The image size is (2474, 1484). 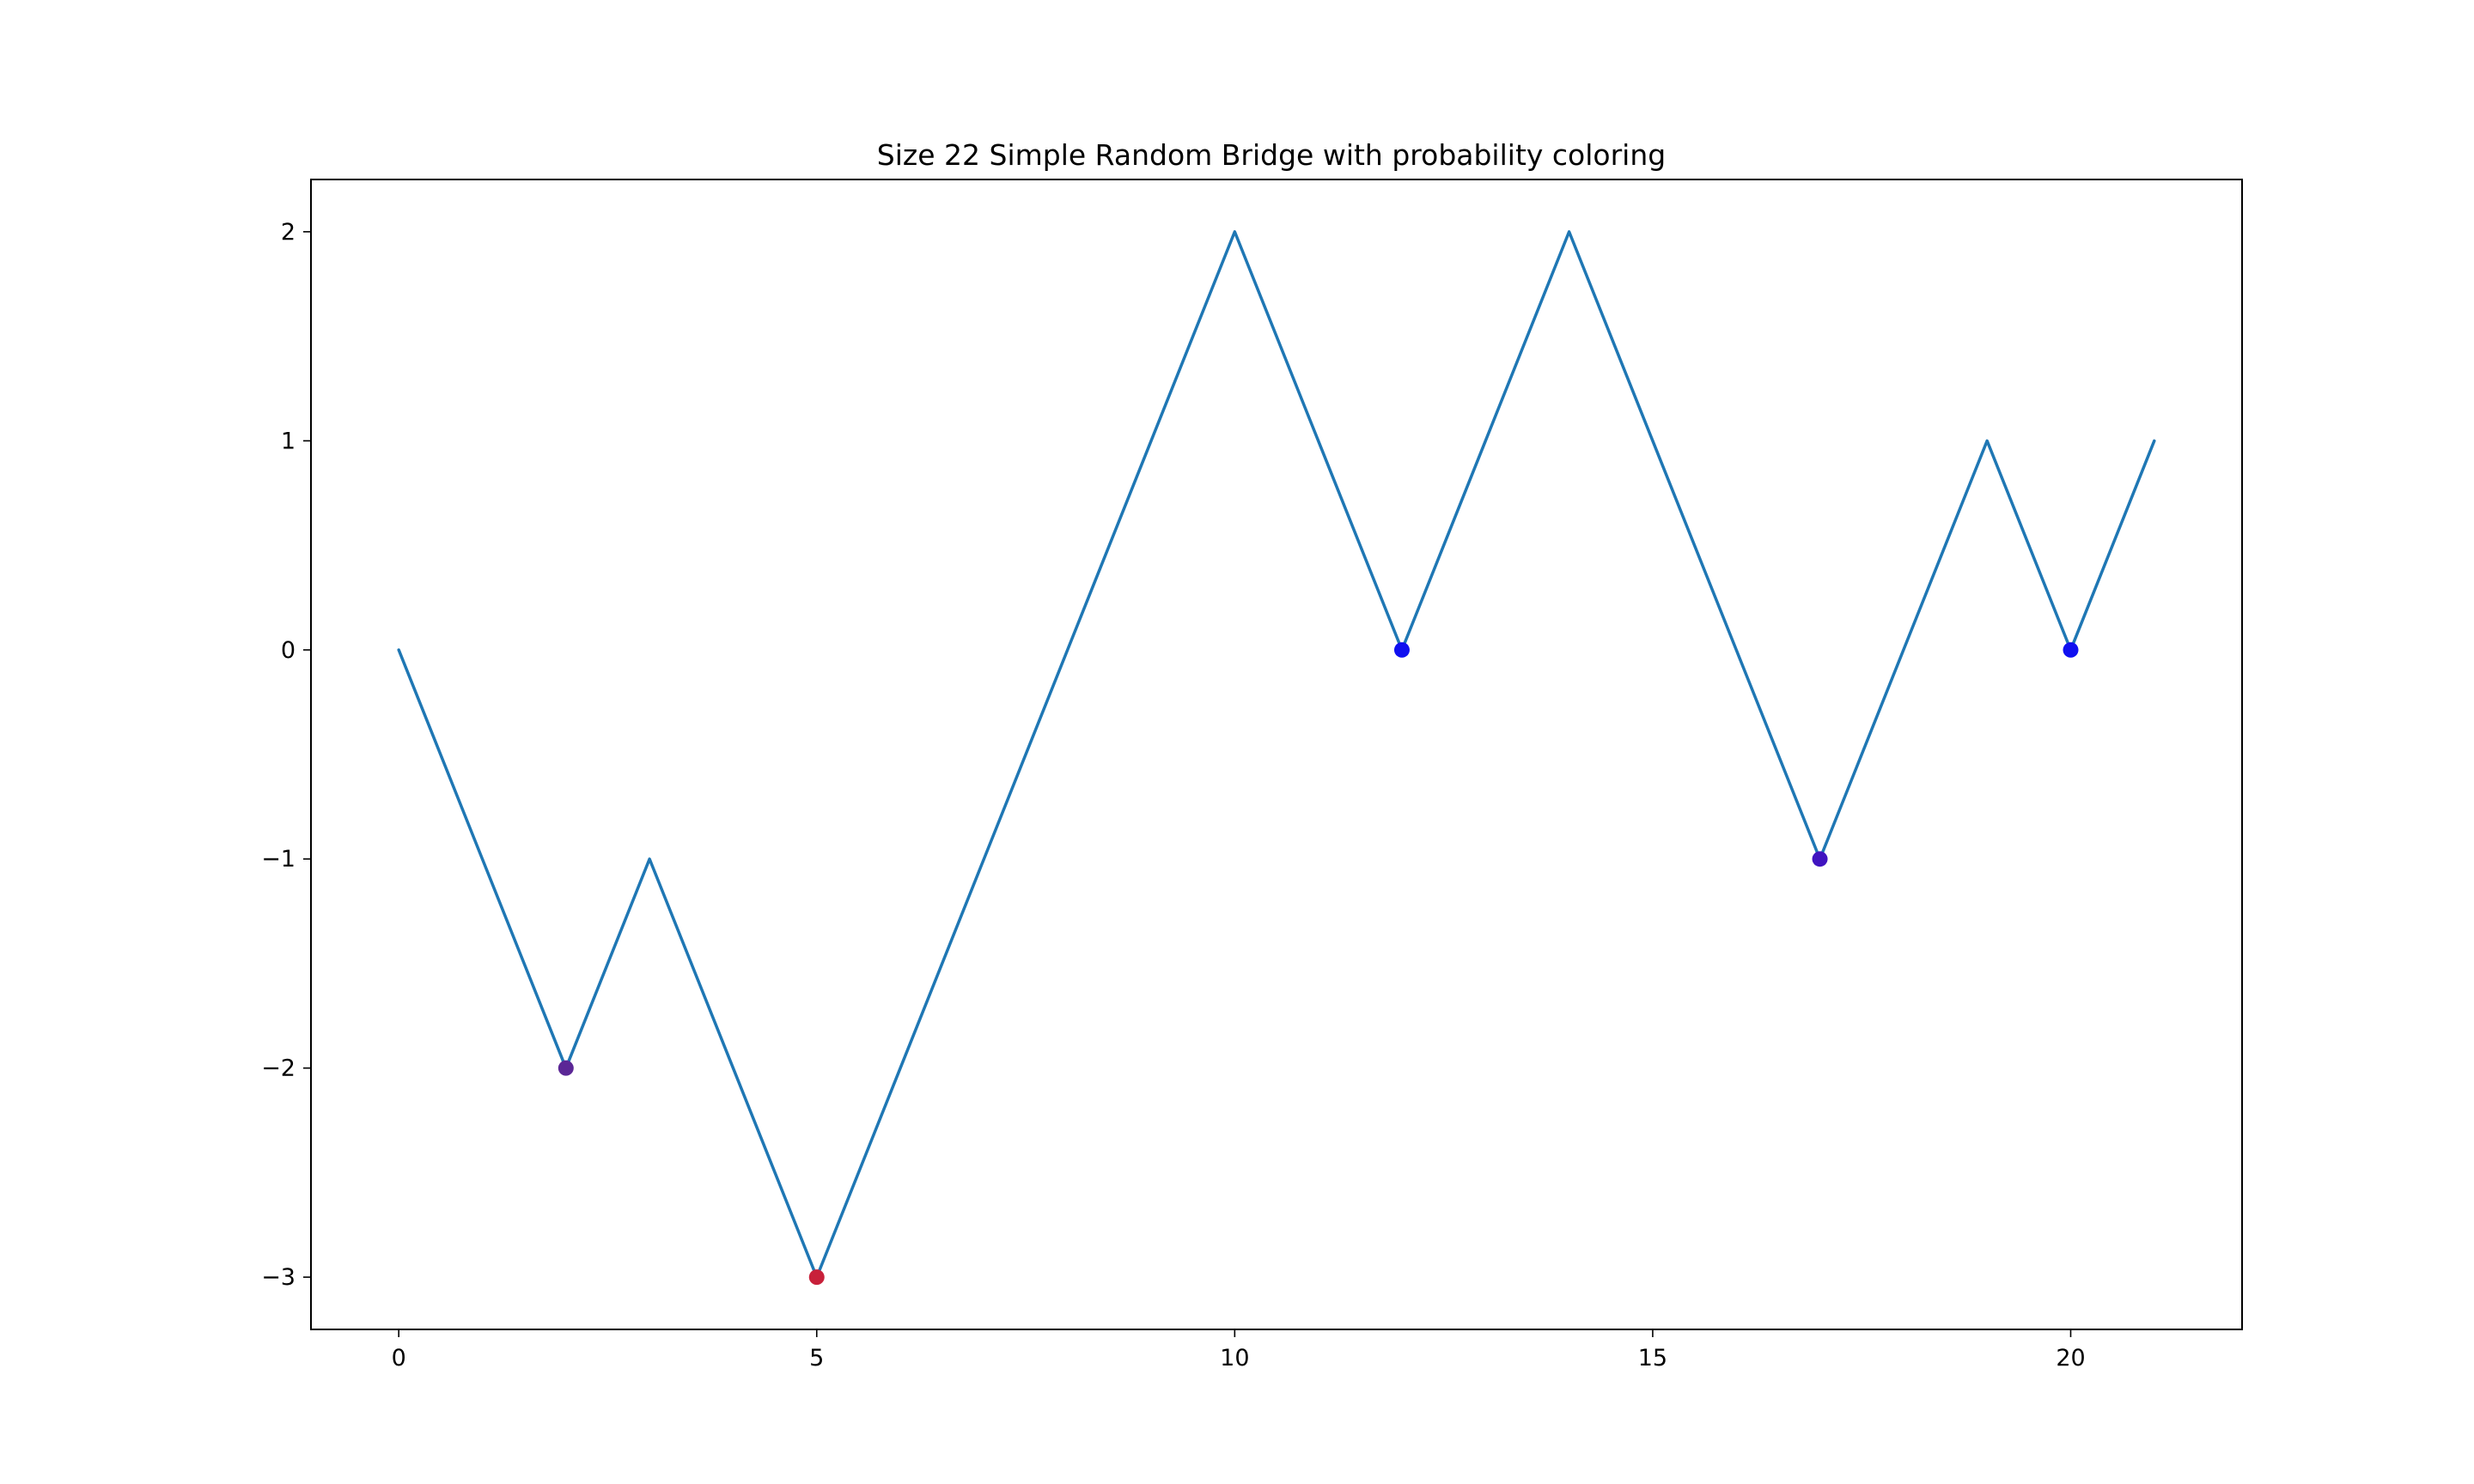 What do you see at coordinates (2070, 1358) in the screenshot?
I see `x-tick-label: 20` at bounding box center [2070, 1358].